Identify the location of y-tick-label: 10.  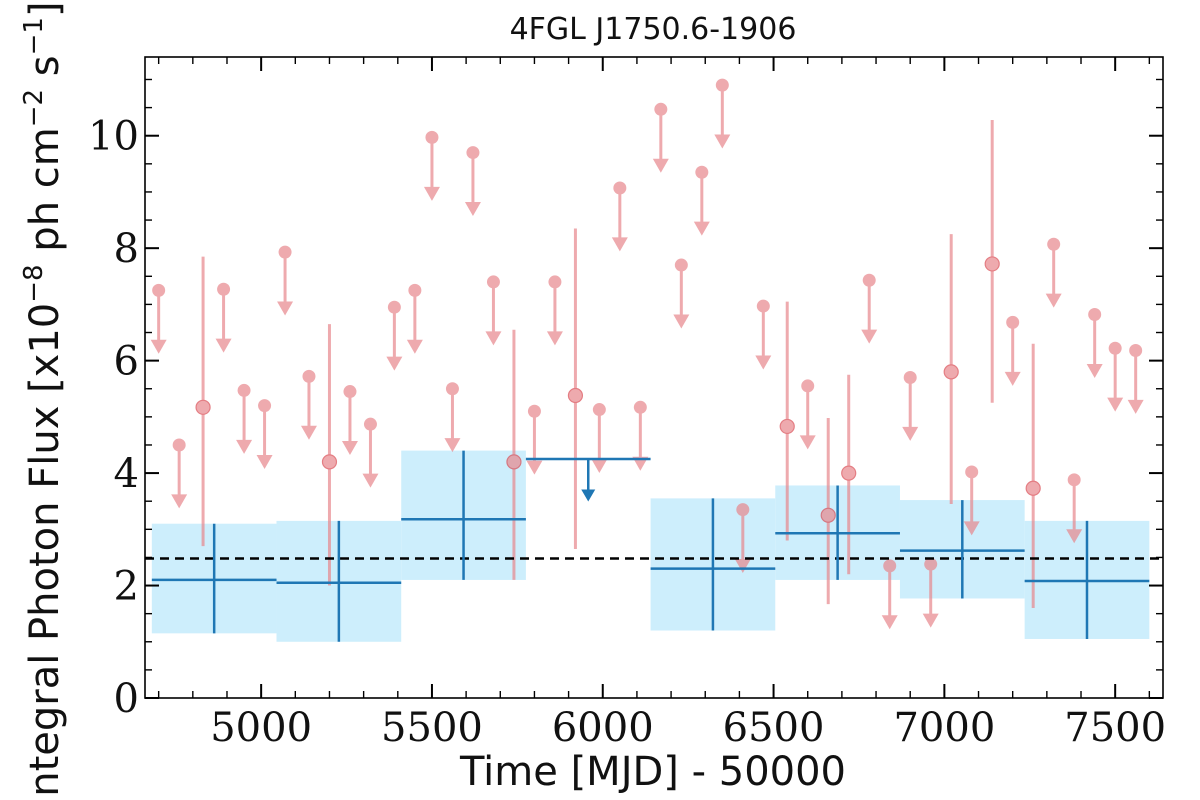
(113, 137).